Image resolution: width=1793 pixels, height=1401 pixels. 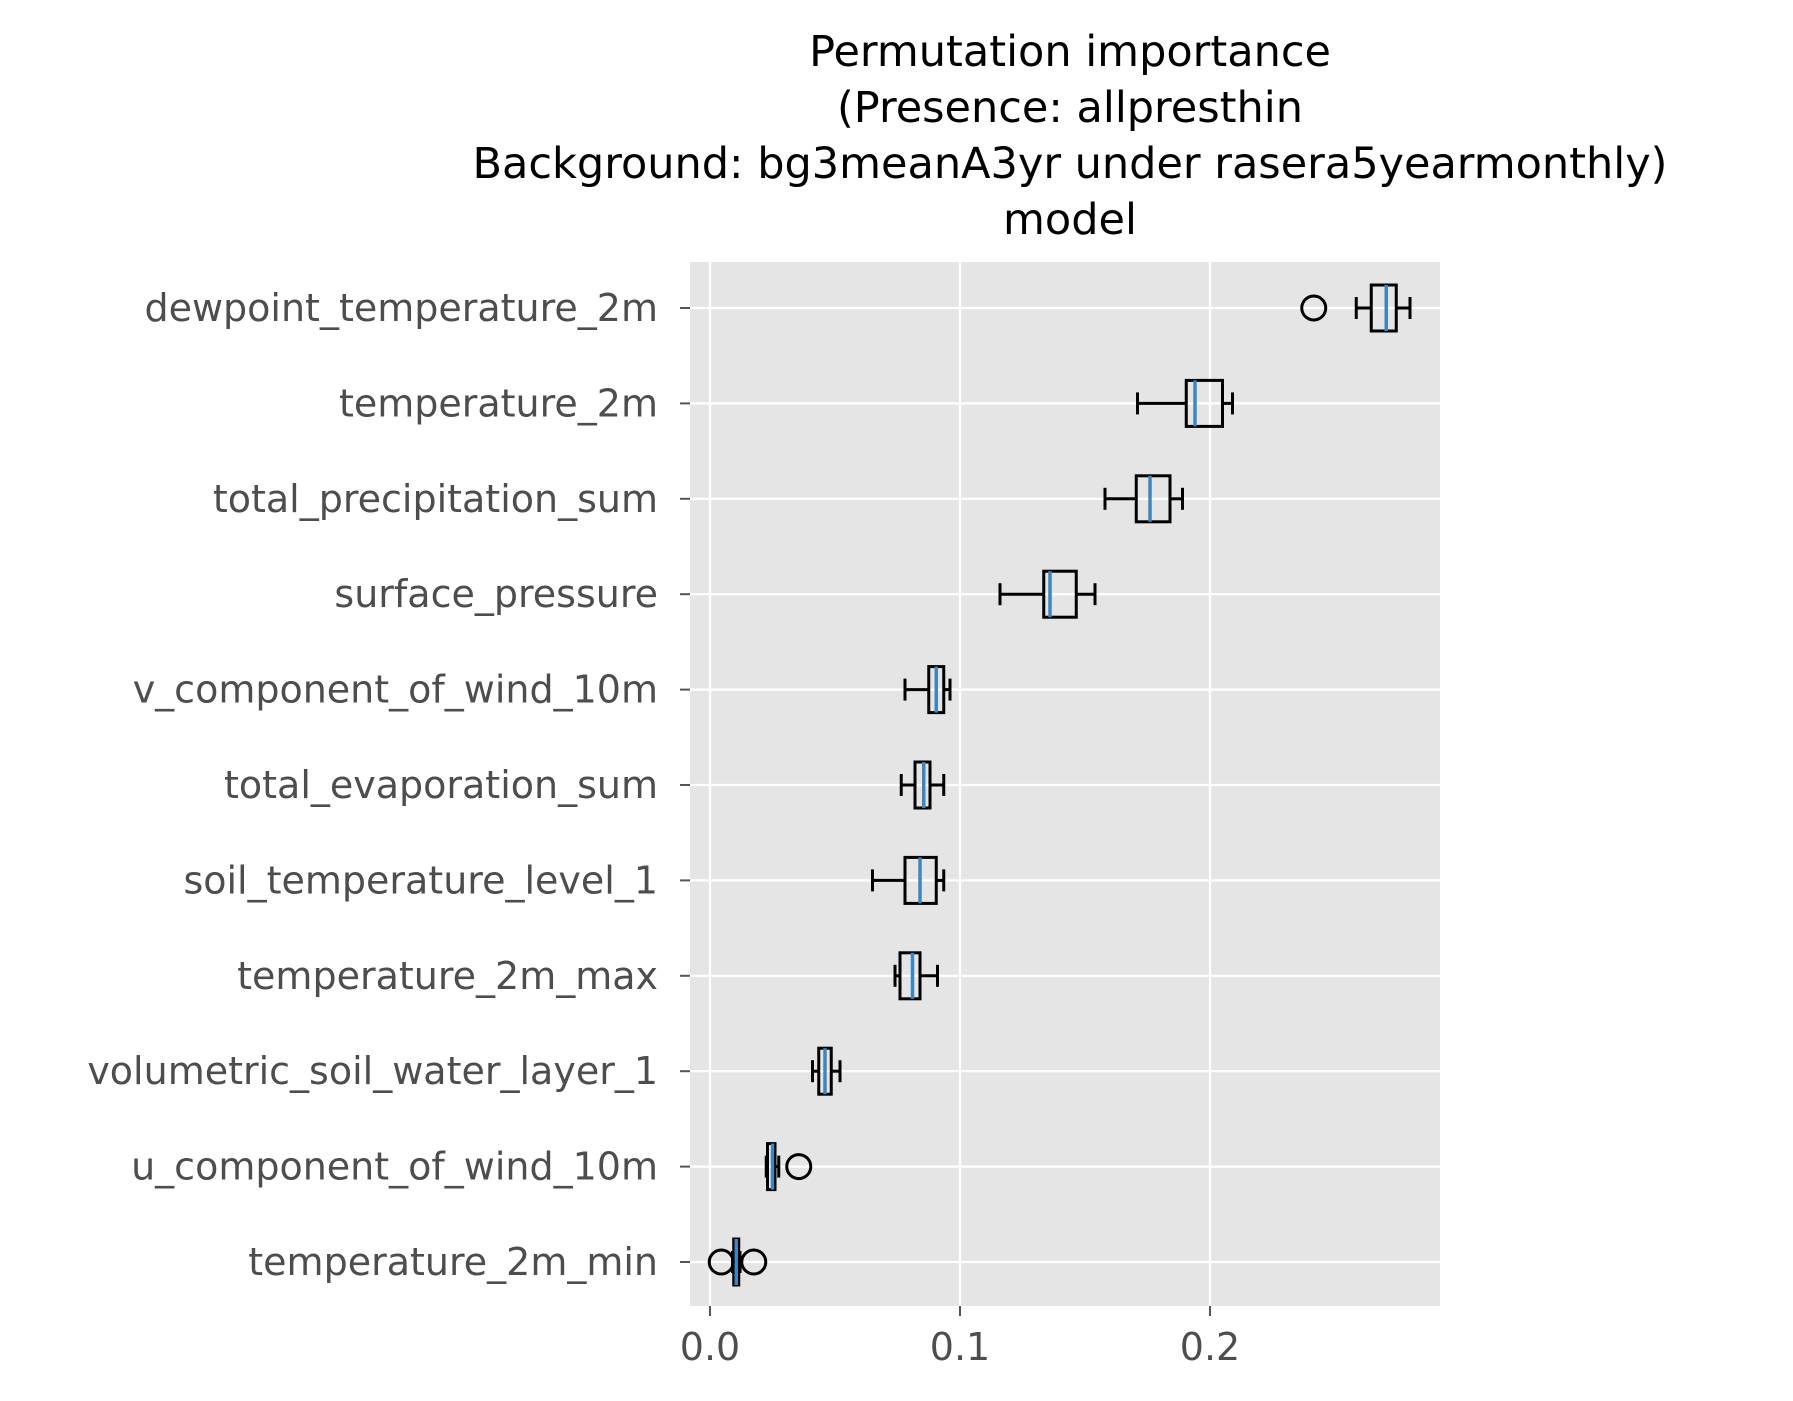 I want to click on y-tick-label: temperature_2m, so click(x=498, y=403).